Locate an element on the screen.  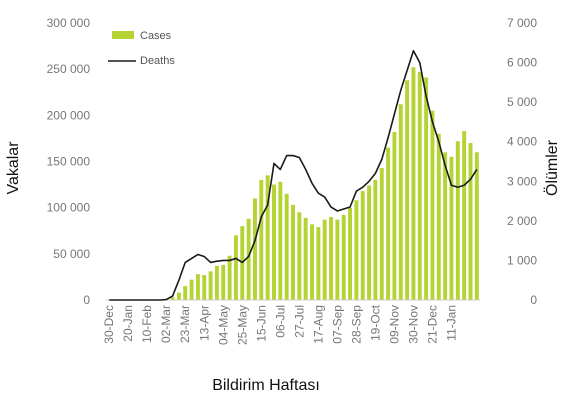
x-tick-label: 11-Jan is located at coordinates (452, 323).